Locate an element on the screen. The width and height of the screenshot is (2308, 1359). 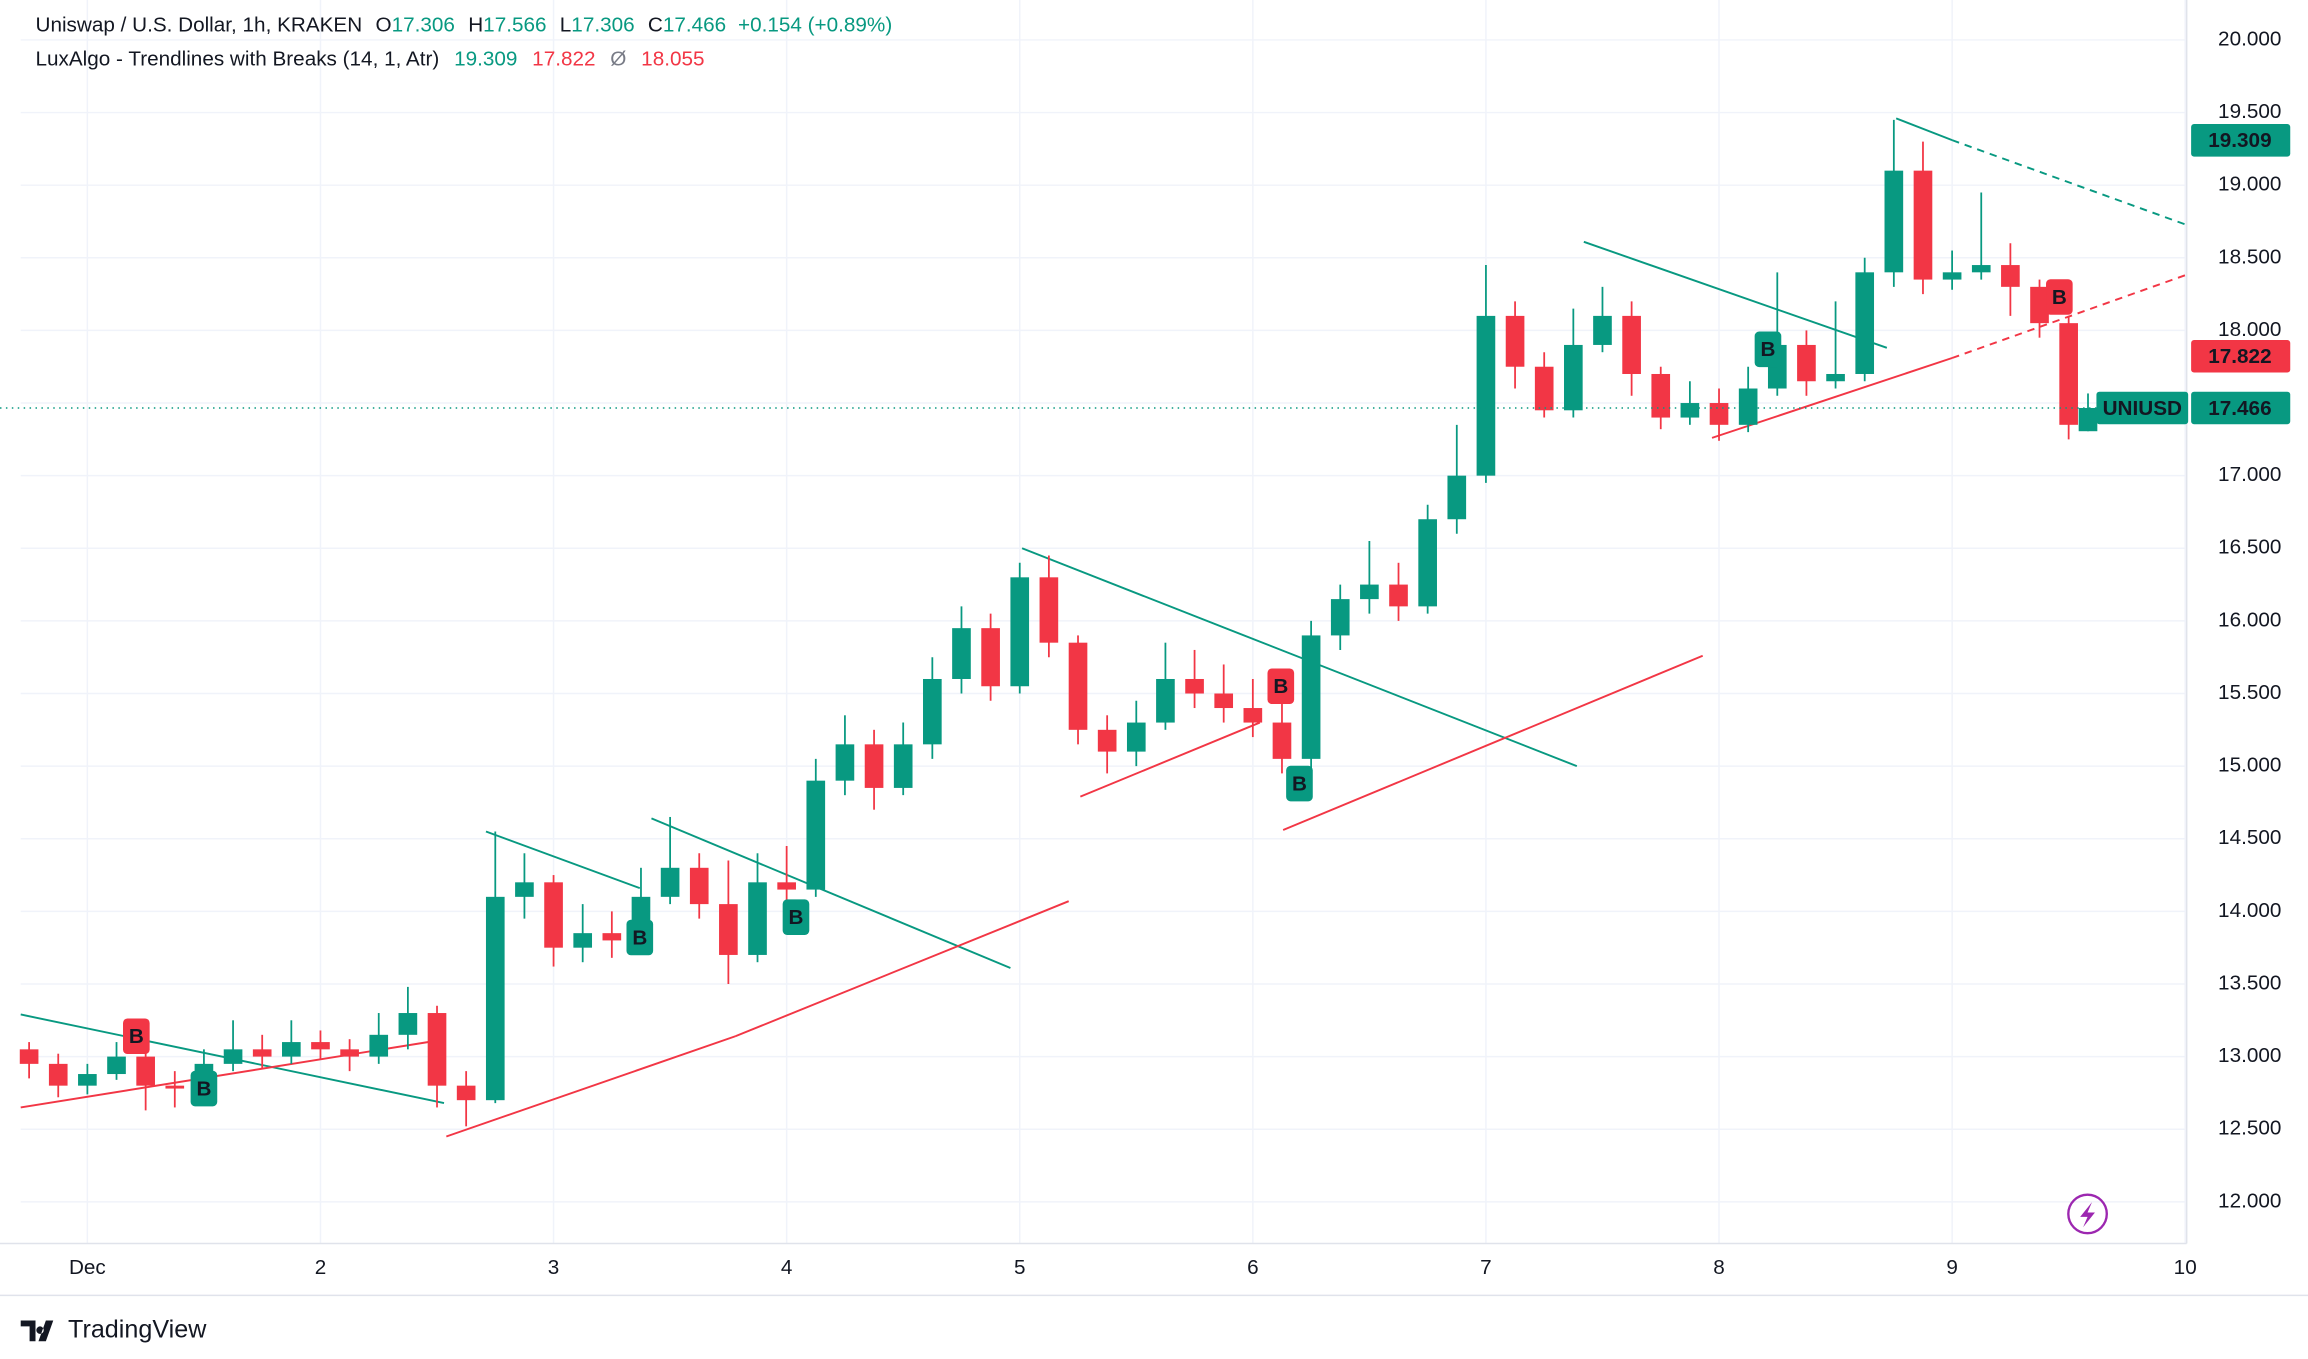
ohlc-key: H is located at coordinates (475, 25).